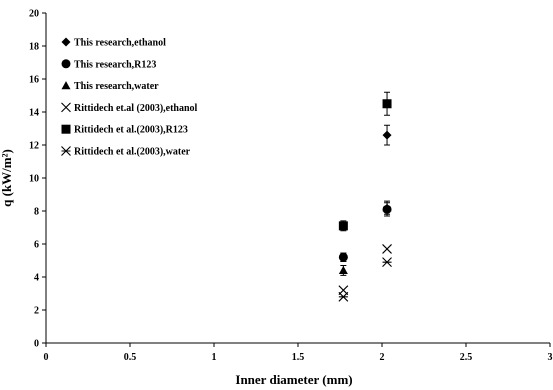  What do you see at coordinates (36, 344) in the screenshot?
I see `y-tick-label: 0` at bounding box center [36, 344].